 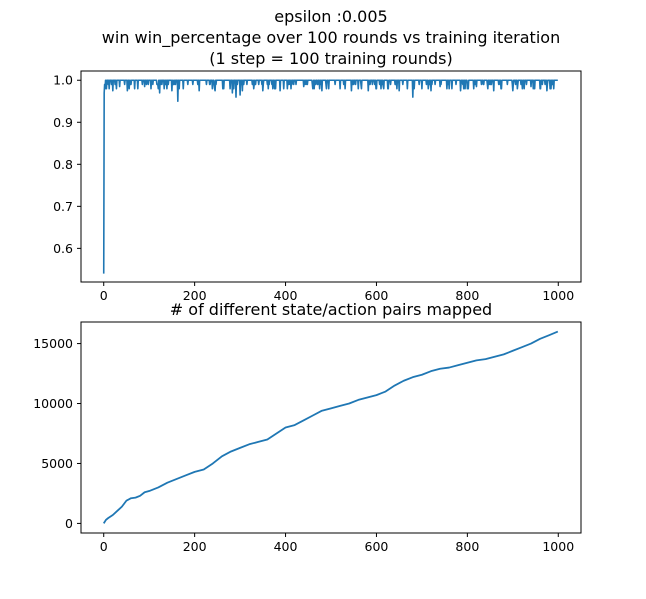 What do you see at coordinates (331, 309) in the screenshot?
I see `subplot-title: # of different state/action pairs mapped` at bounding box center [331, 309].